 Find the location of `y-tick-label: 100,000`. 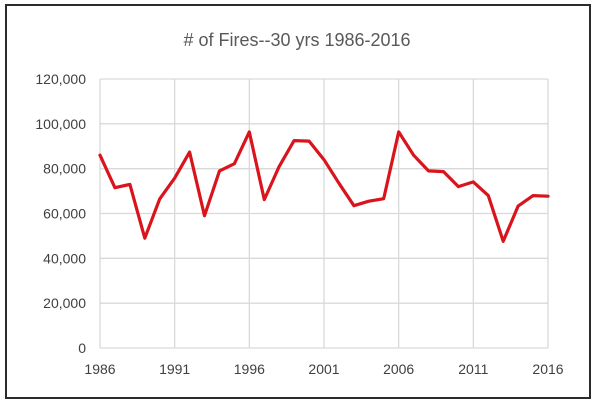

y-tick-label: 100,000 is located at coordinates (60, 124).